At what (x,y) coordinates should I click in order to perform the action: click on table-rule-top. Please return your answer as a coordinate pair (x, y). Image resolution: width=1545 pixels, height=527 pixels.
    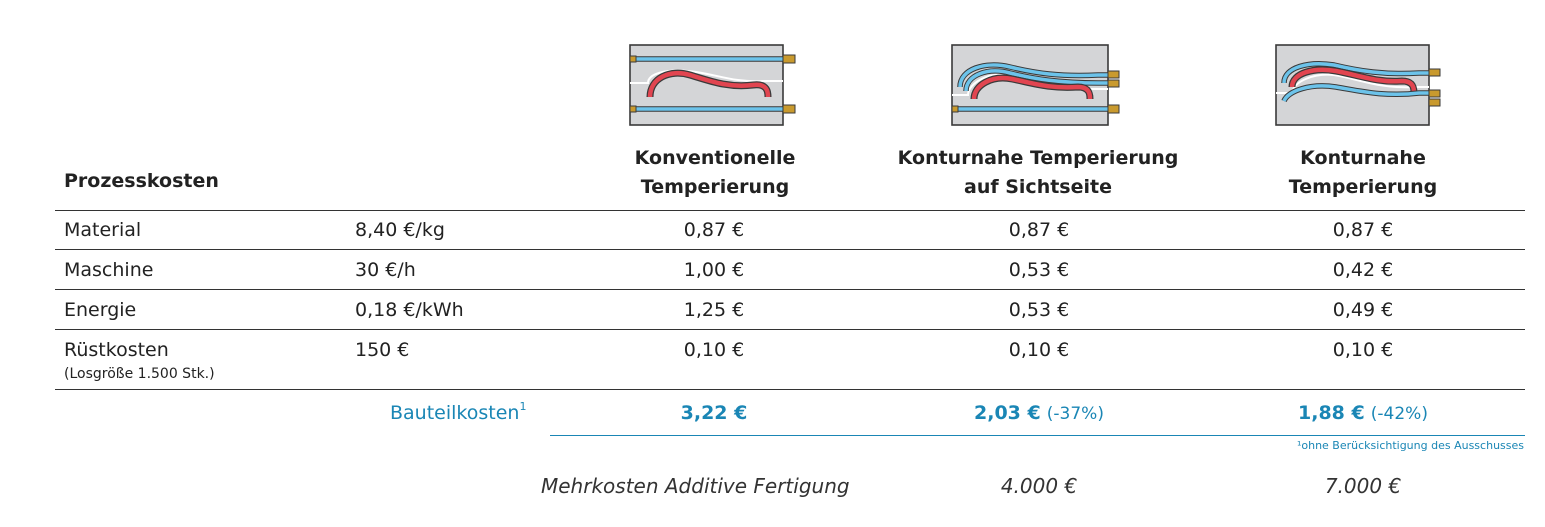
    Looking at the image, I should click on (790, 210).